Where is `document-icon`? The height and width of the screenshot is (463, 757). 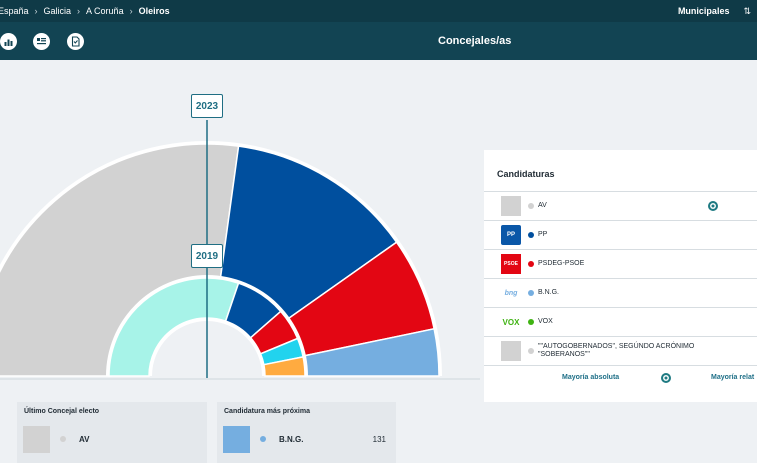
document-icon is located at coordinates (75, 41).